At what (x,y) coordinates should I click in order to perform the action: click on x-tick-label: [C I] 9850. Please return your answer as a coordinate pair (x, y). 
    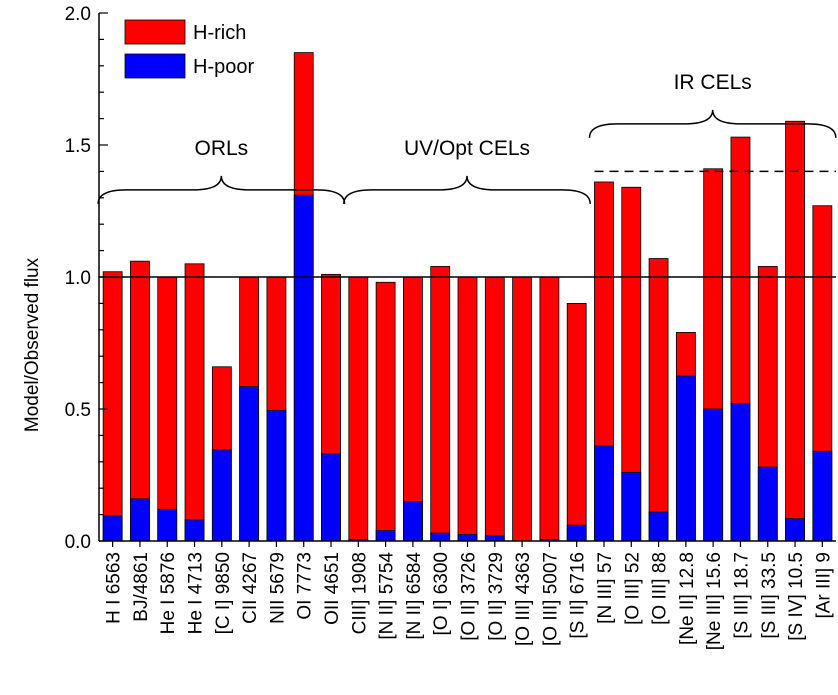
    Looking at the image, I should click on (223, 593).